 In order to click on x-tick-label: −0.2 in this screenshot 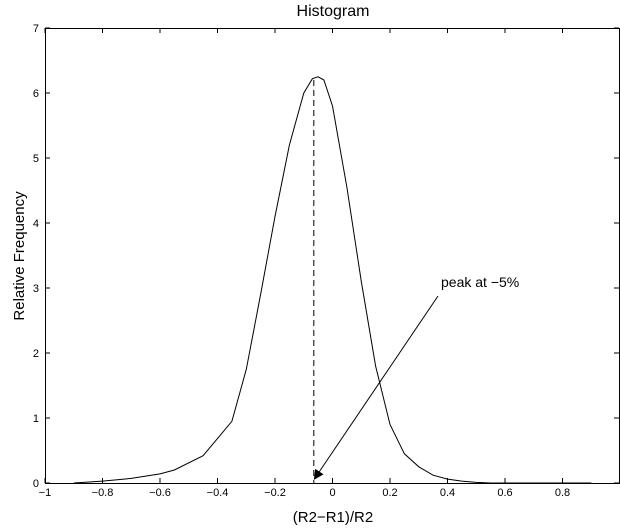, I will do `click(275, 493)`.